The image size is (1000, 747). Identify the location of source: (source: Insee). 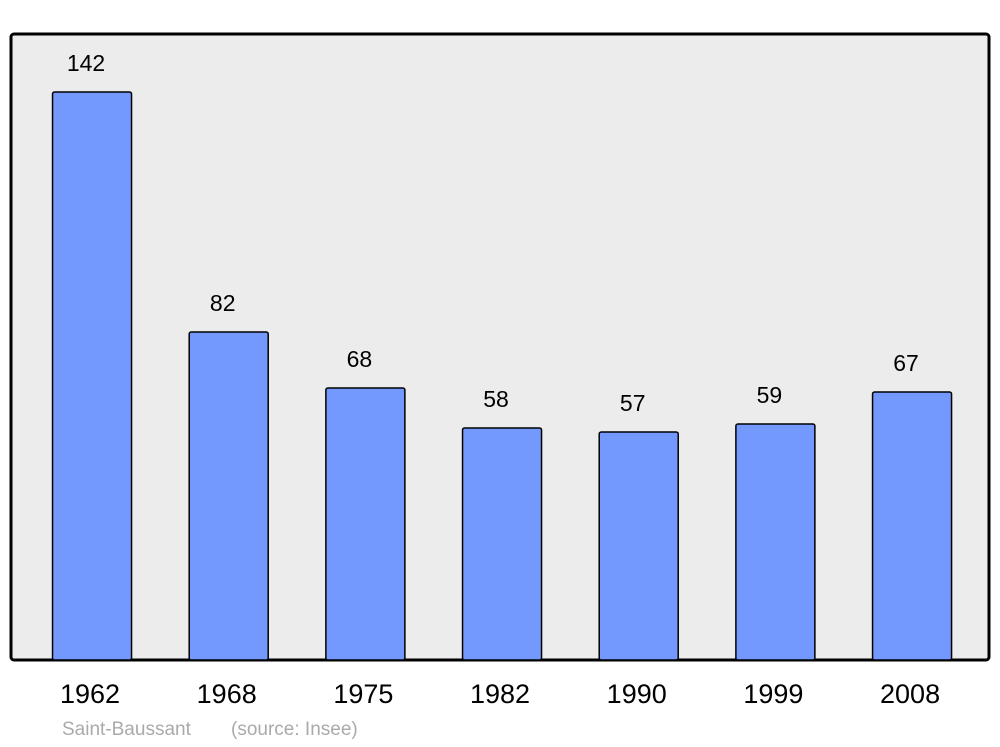
(294, 729).